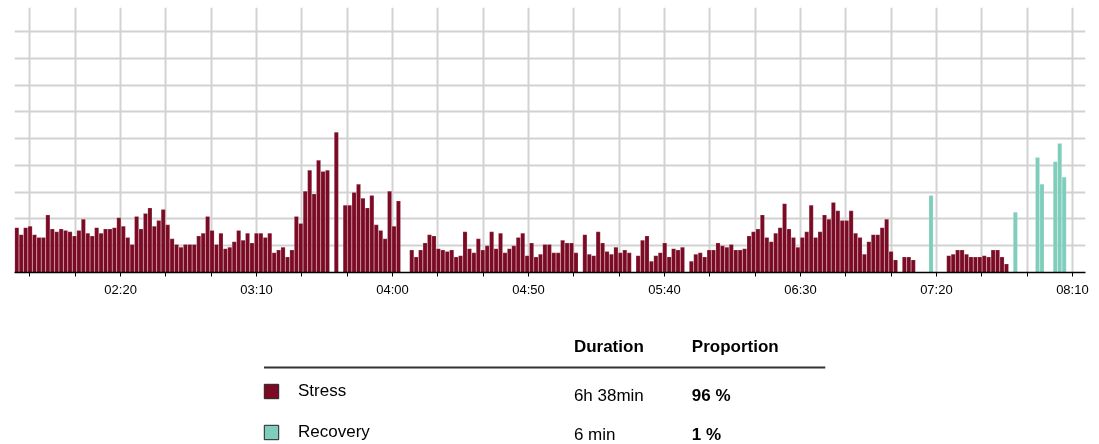  I want to click on x-tick-label: 07:20, so click(936, 289).